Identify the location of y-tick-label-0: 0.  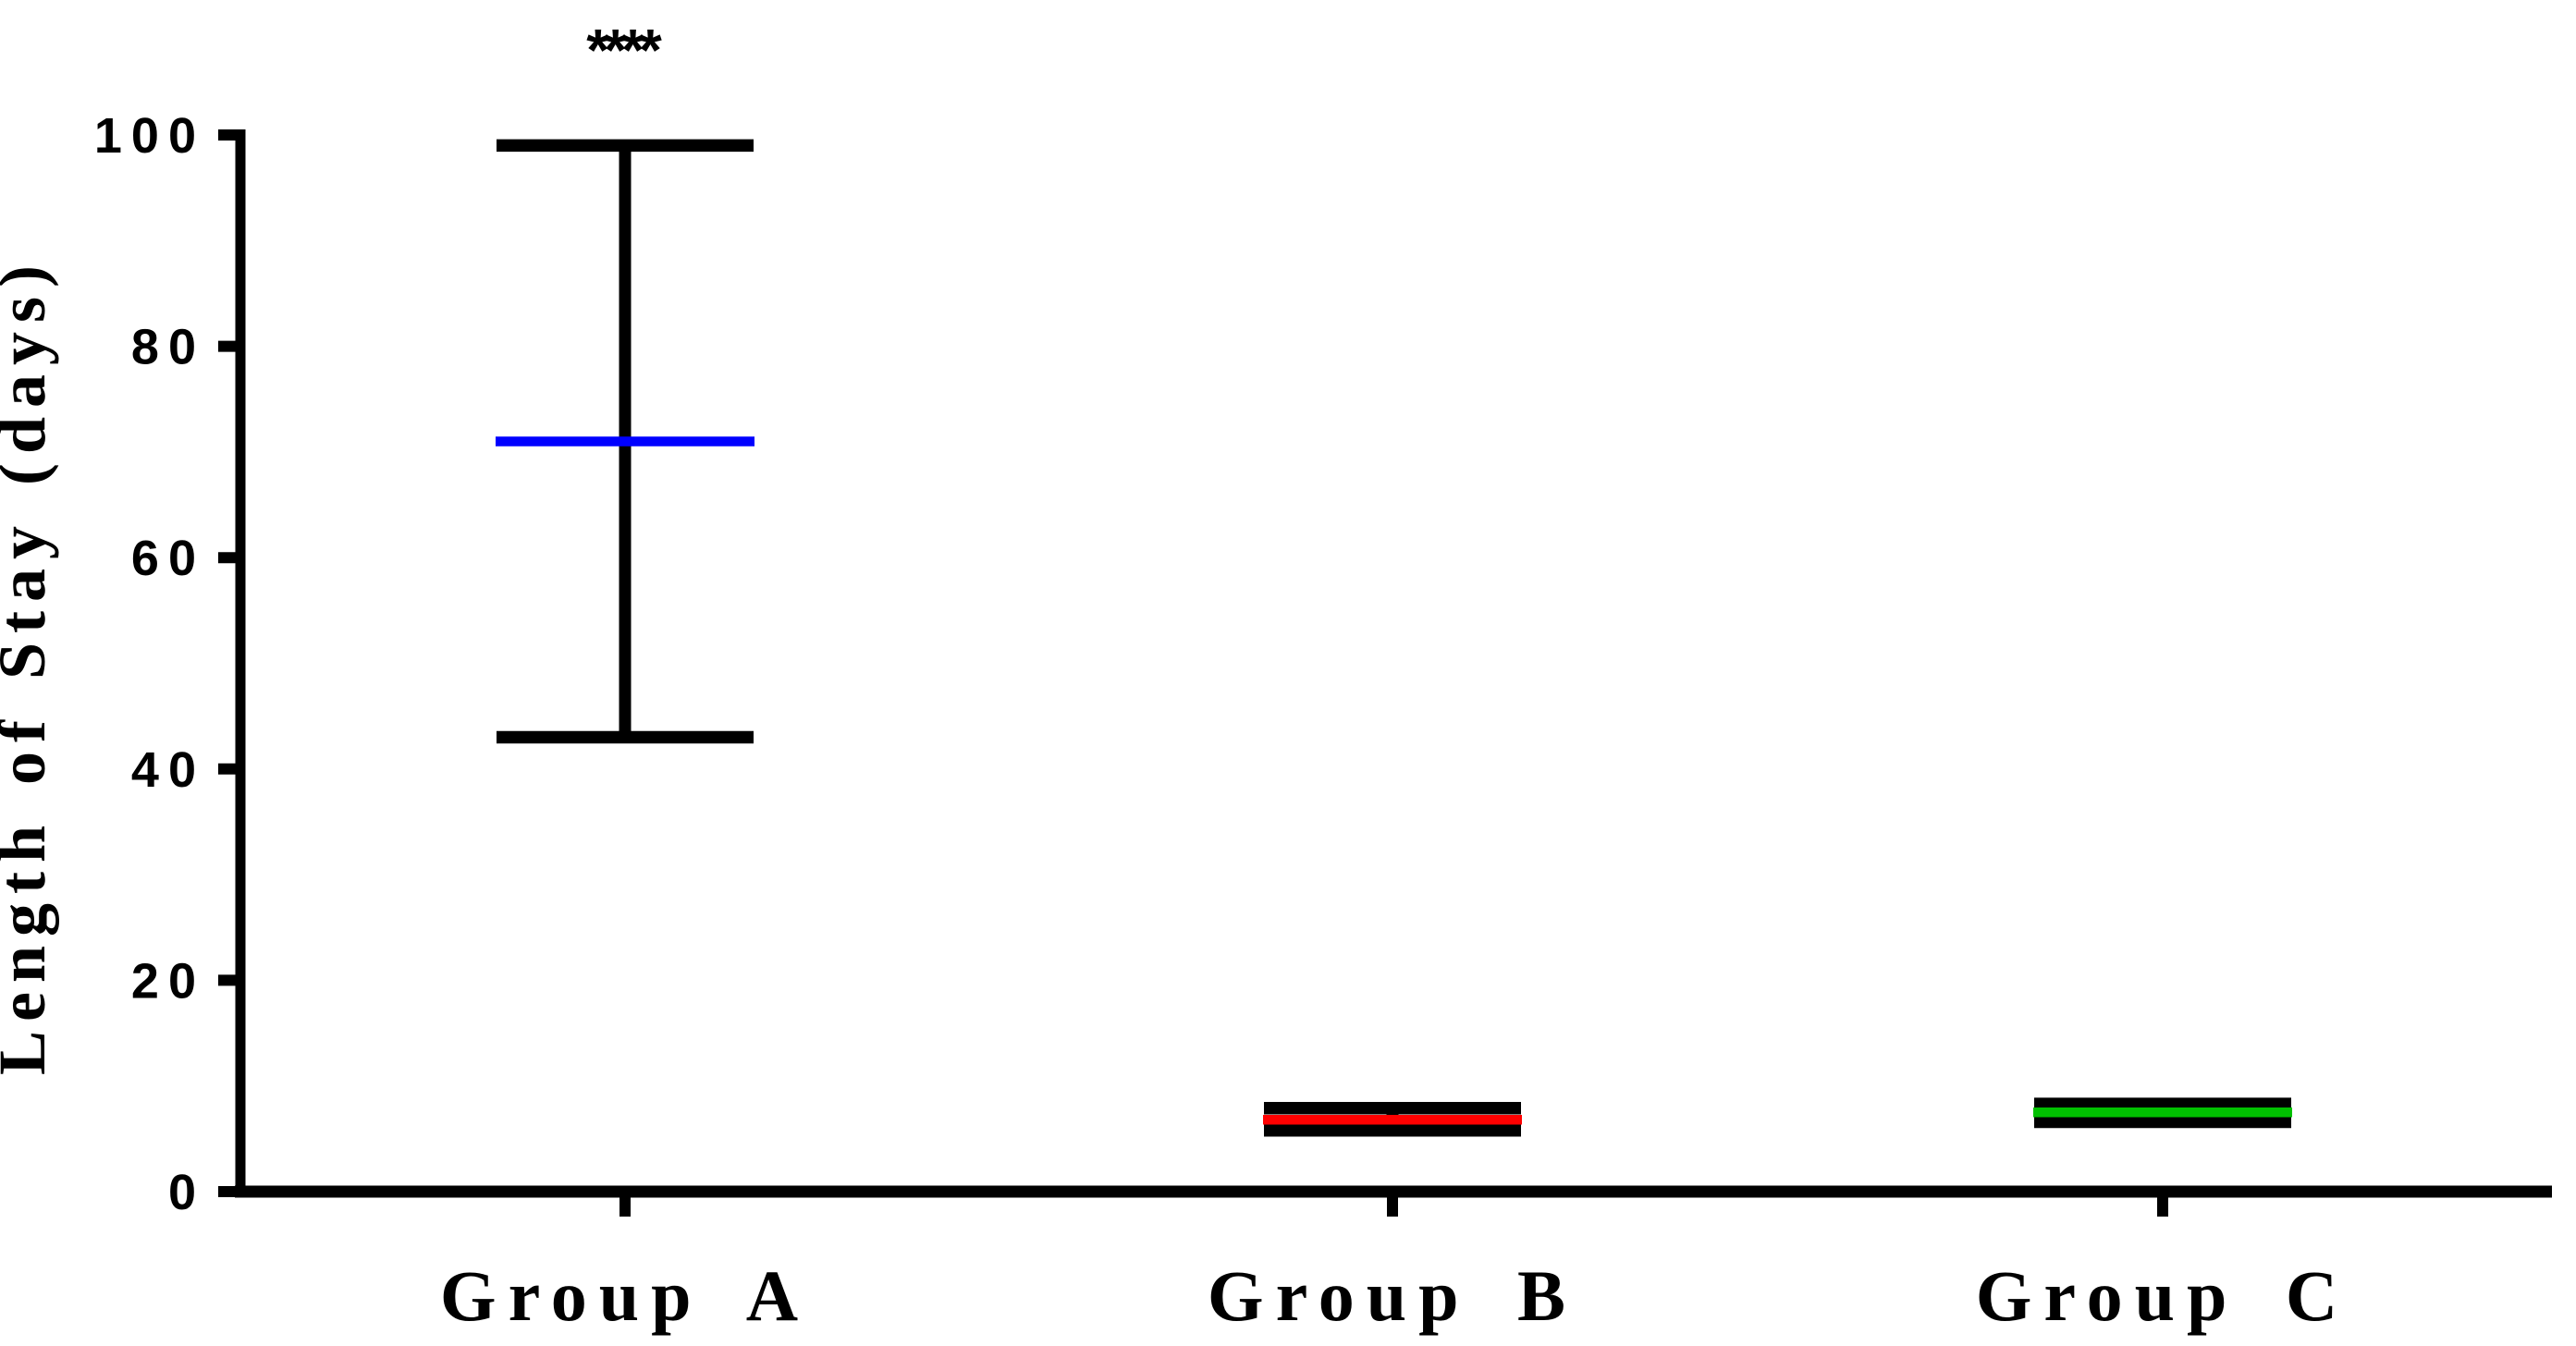
(186, 1192).